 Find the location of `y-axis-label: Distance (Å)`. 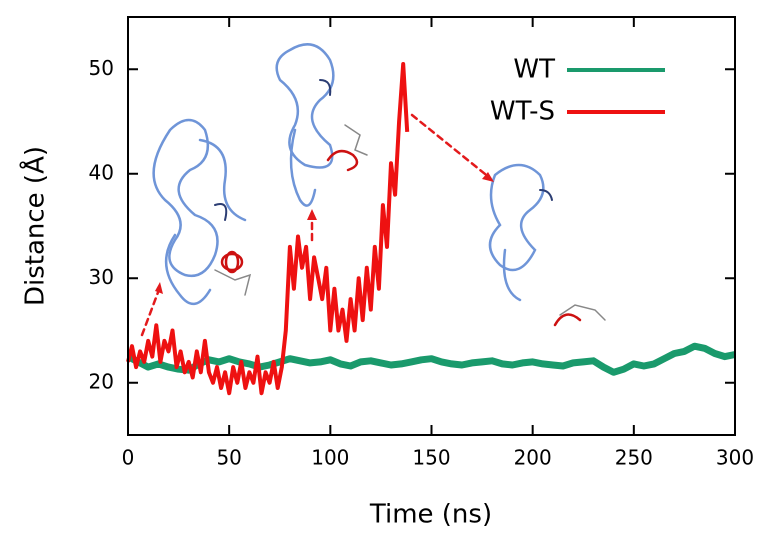

y-axis-label: Distance (Å) is located at coordinates (35, 226).